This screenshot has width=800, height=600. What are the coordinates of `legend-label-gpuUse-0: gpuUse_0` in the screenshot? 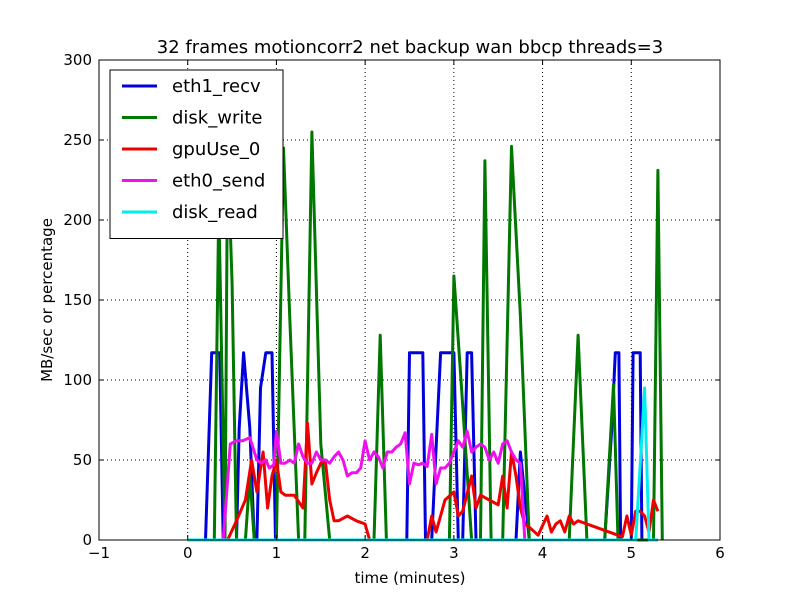 It's located at (216, 149).